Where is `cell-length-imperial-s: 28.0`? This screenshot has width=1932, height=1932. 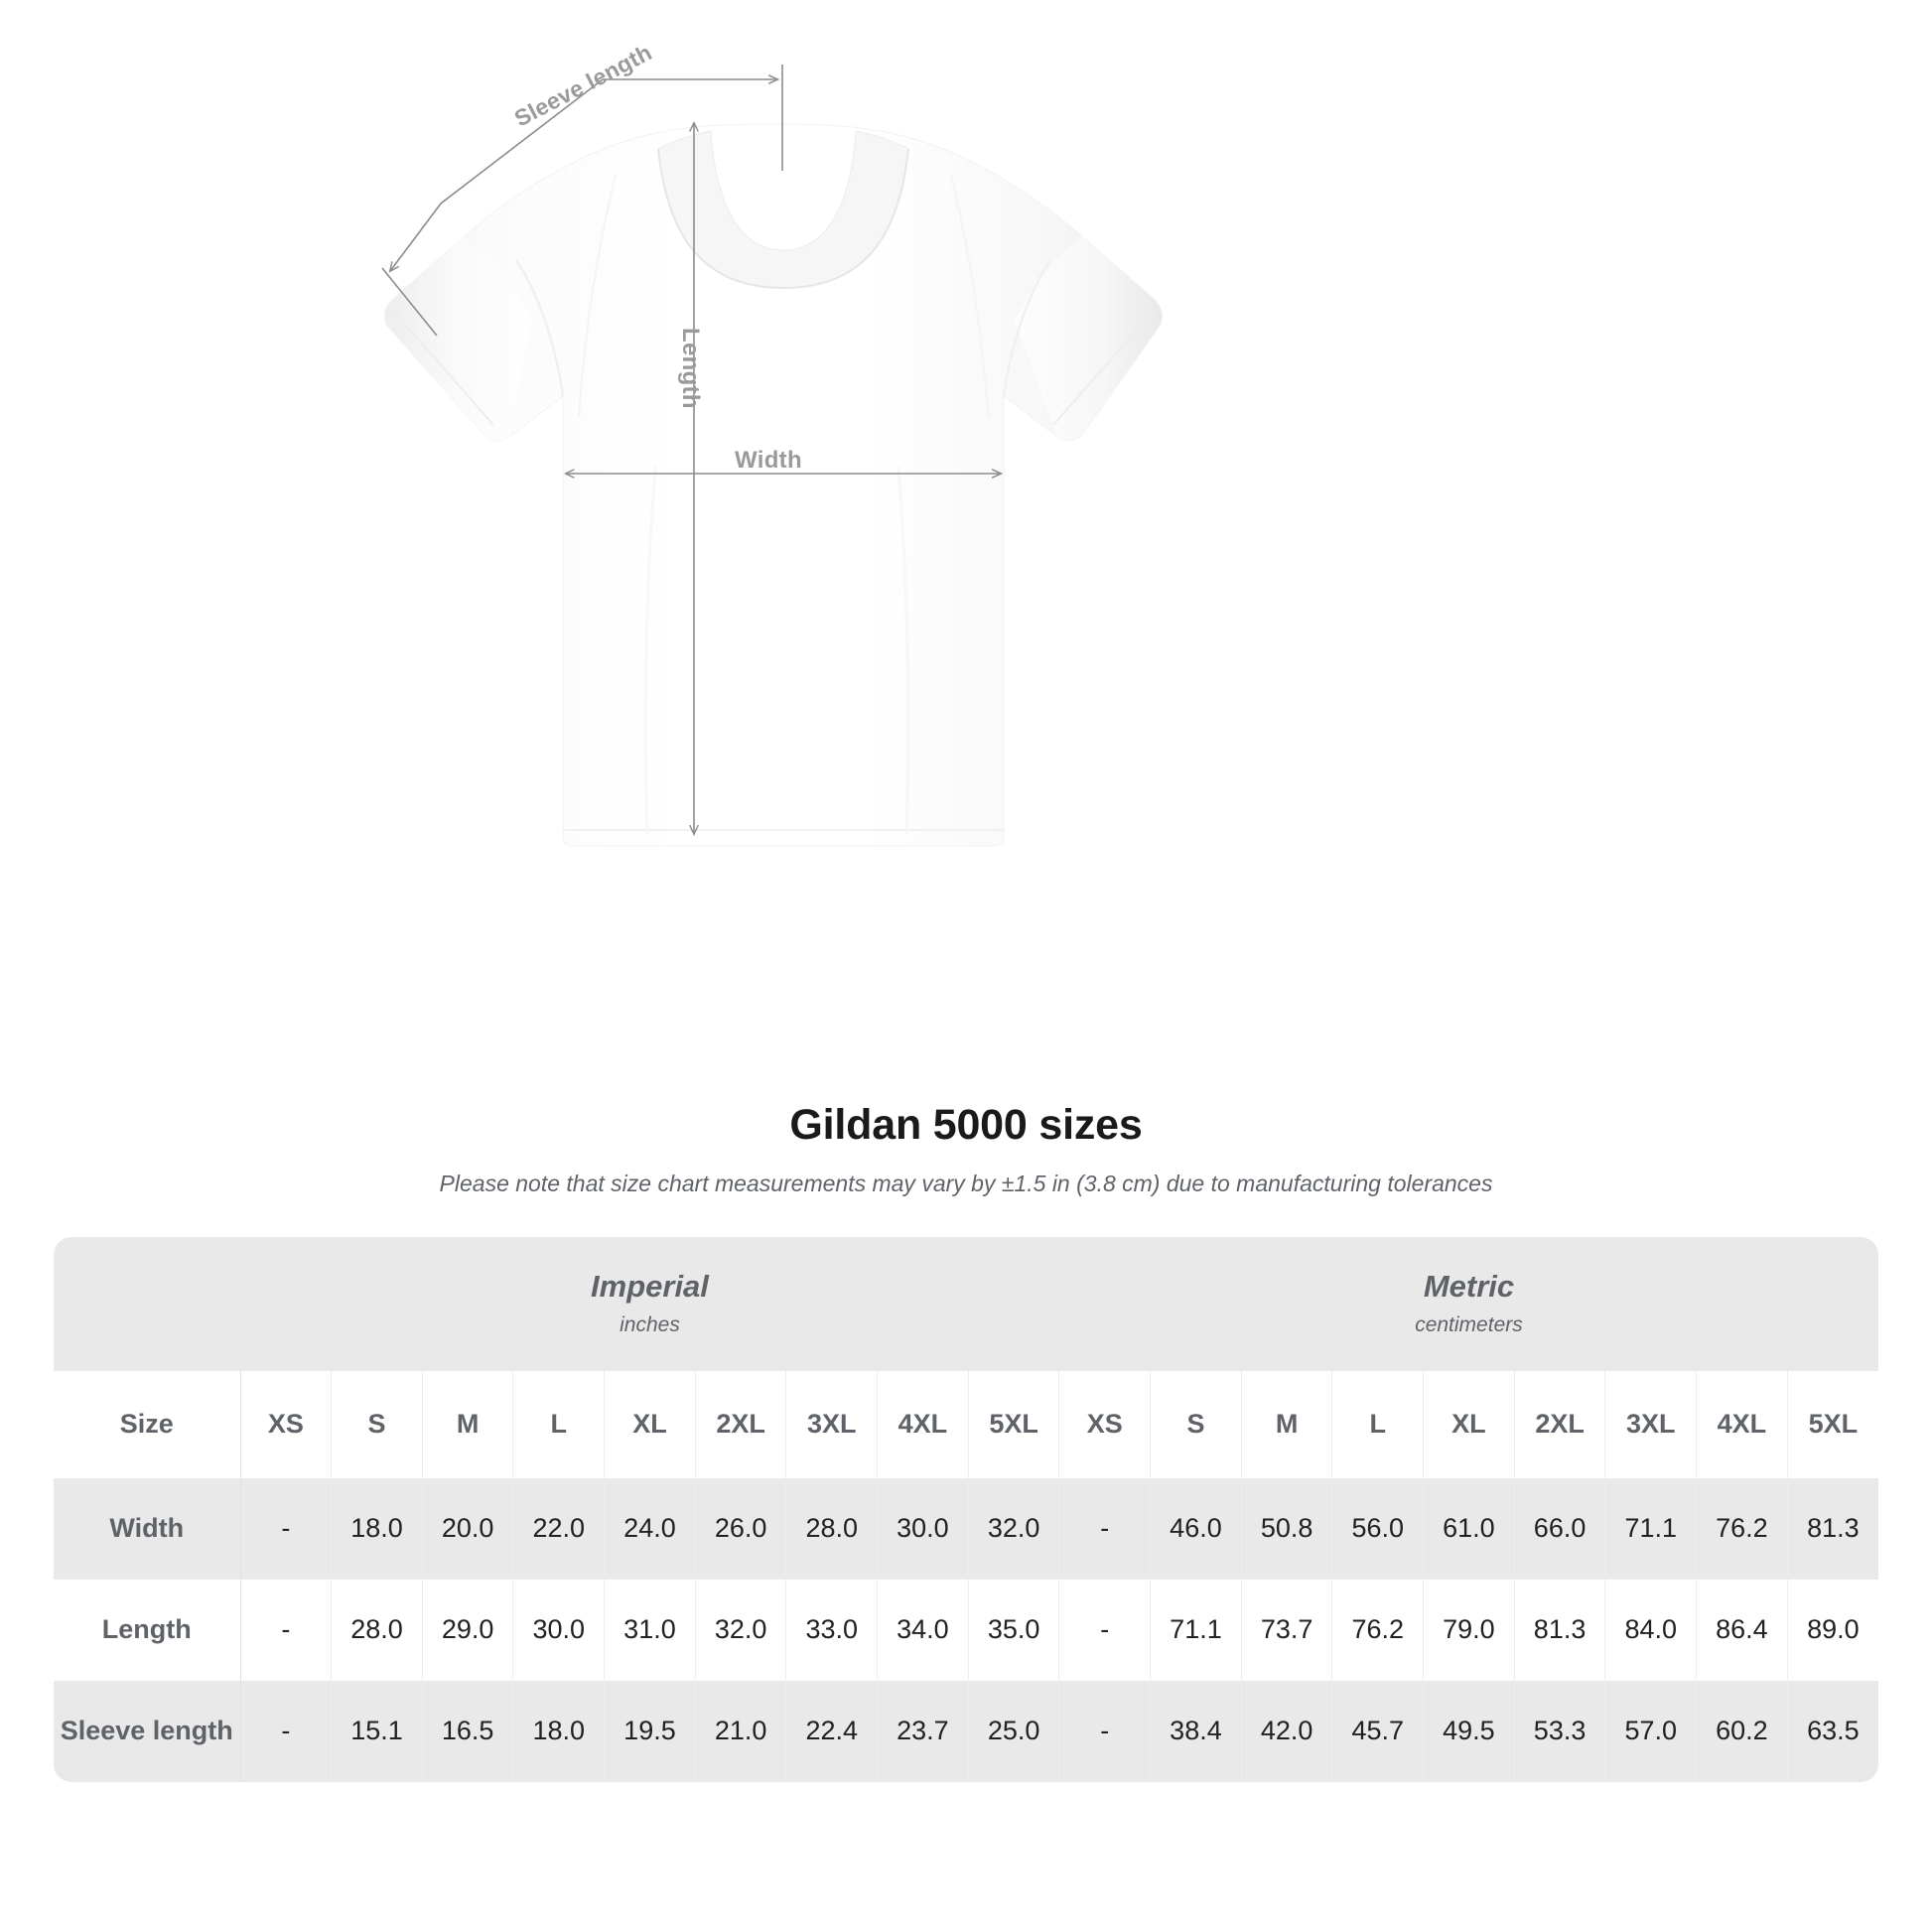
cell-length-imperial-s: 28.0 is located at coordinates (377, 1630).